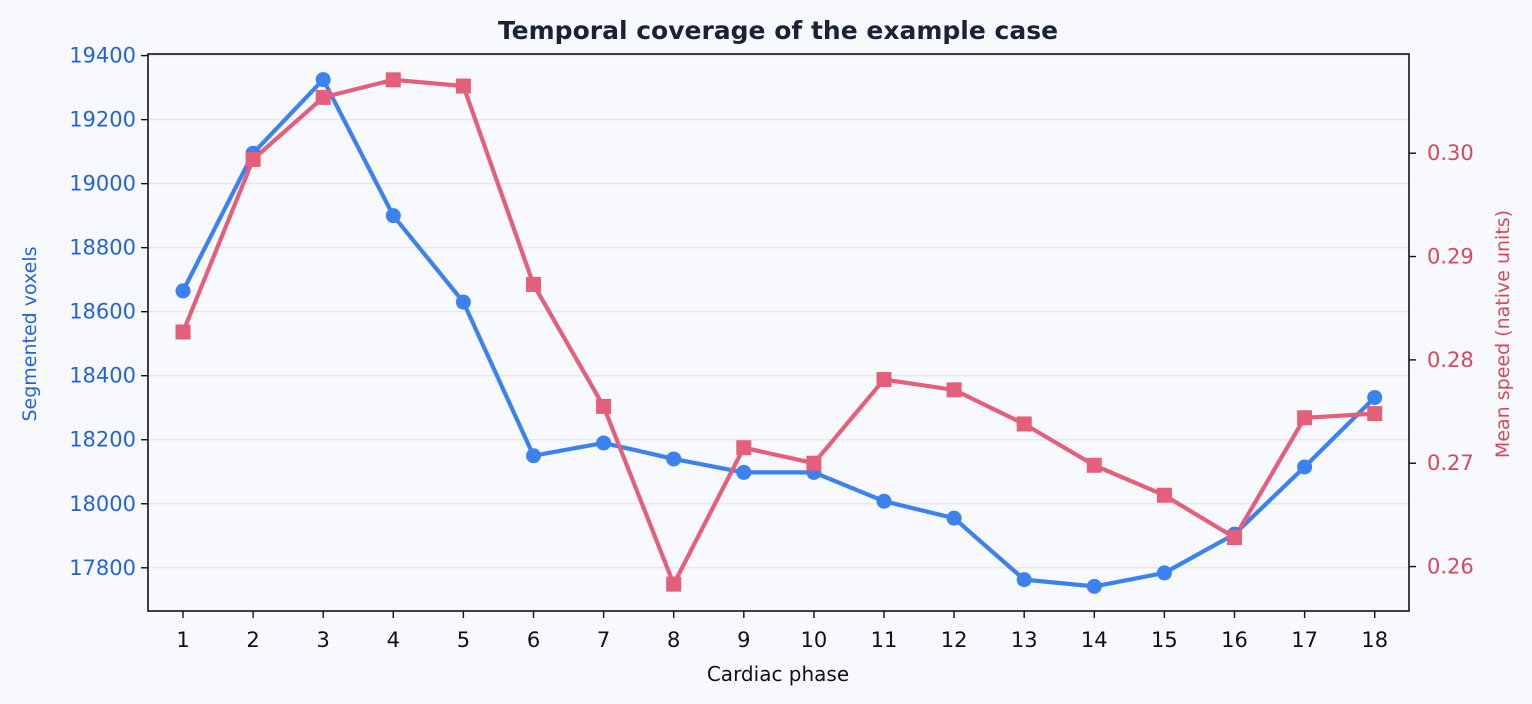 The image size is (1532, 704). What do you see at coordinates (814, 640) in the screenshot?
I see `x-tick-label: 10` at bounding box center [814, 640].